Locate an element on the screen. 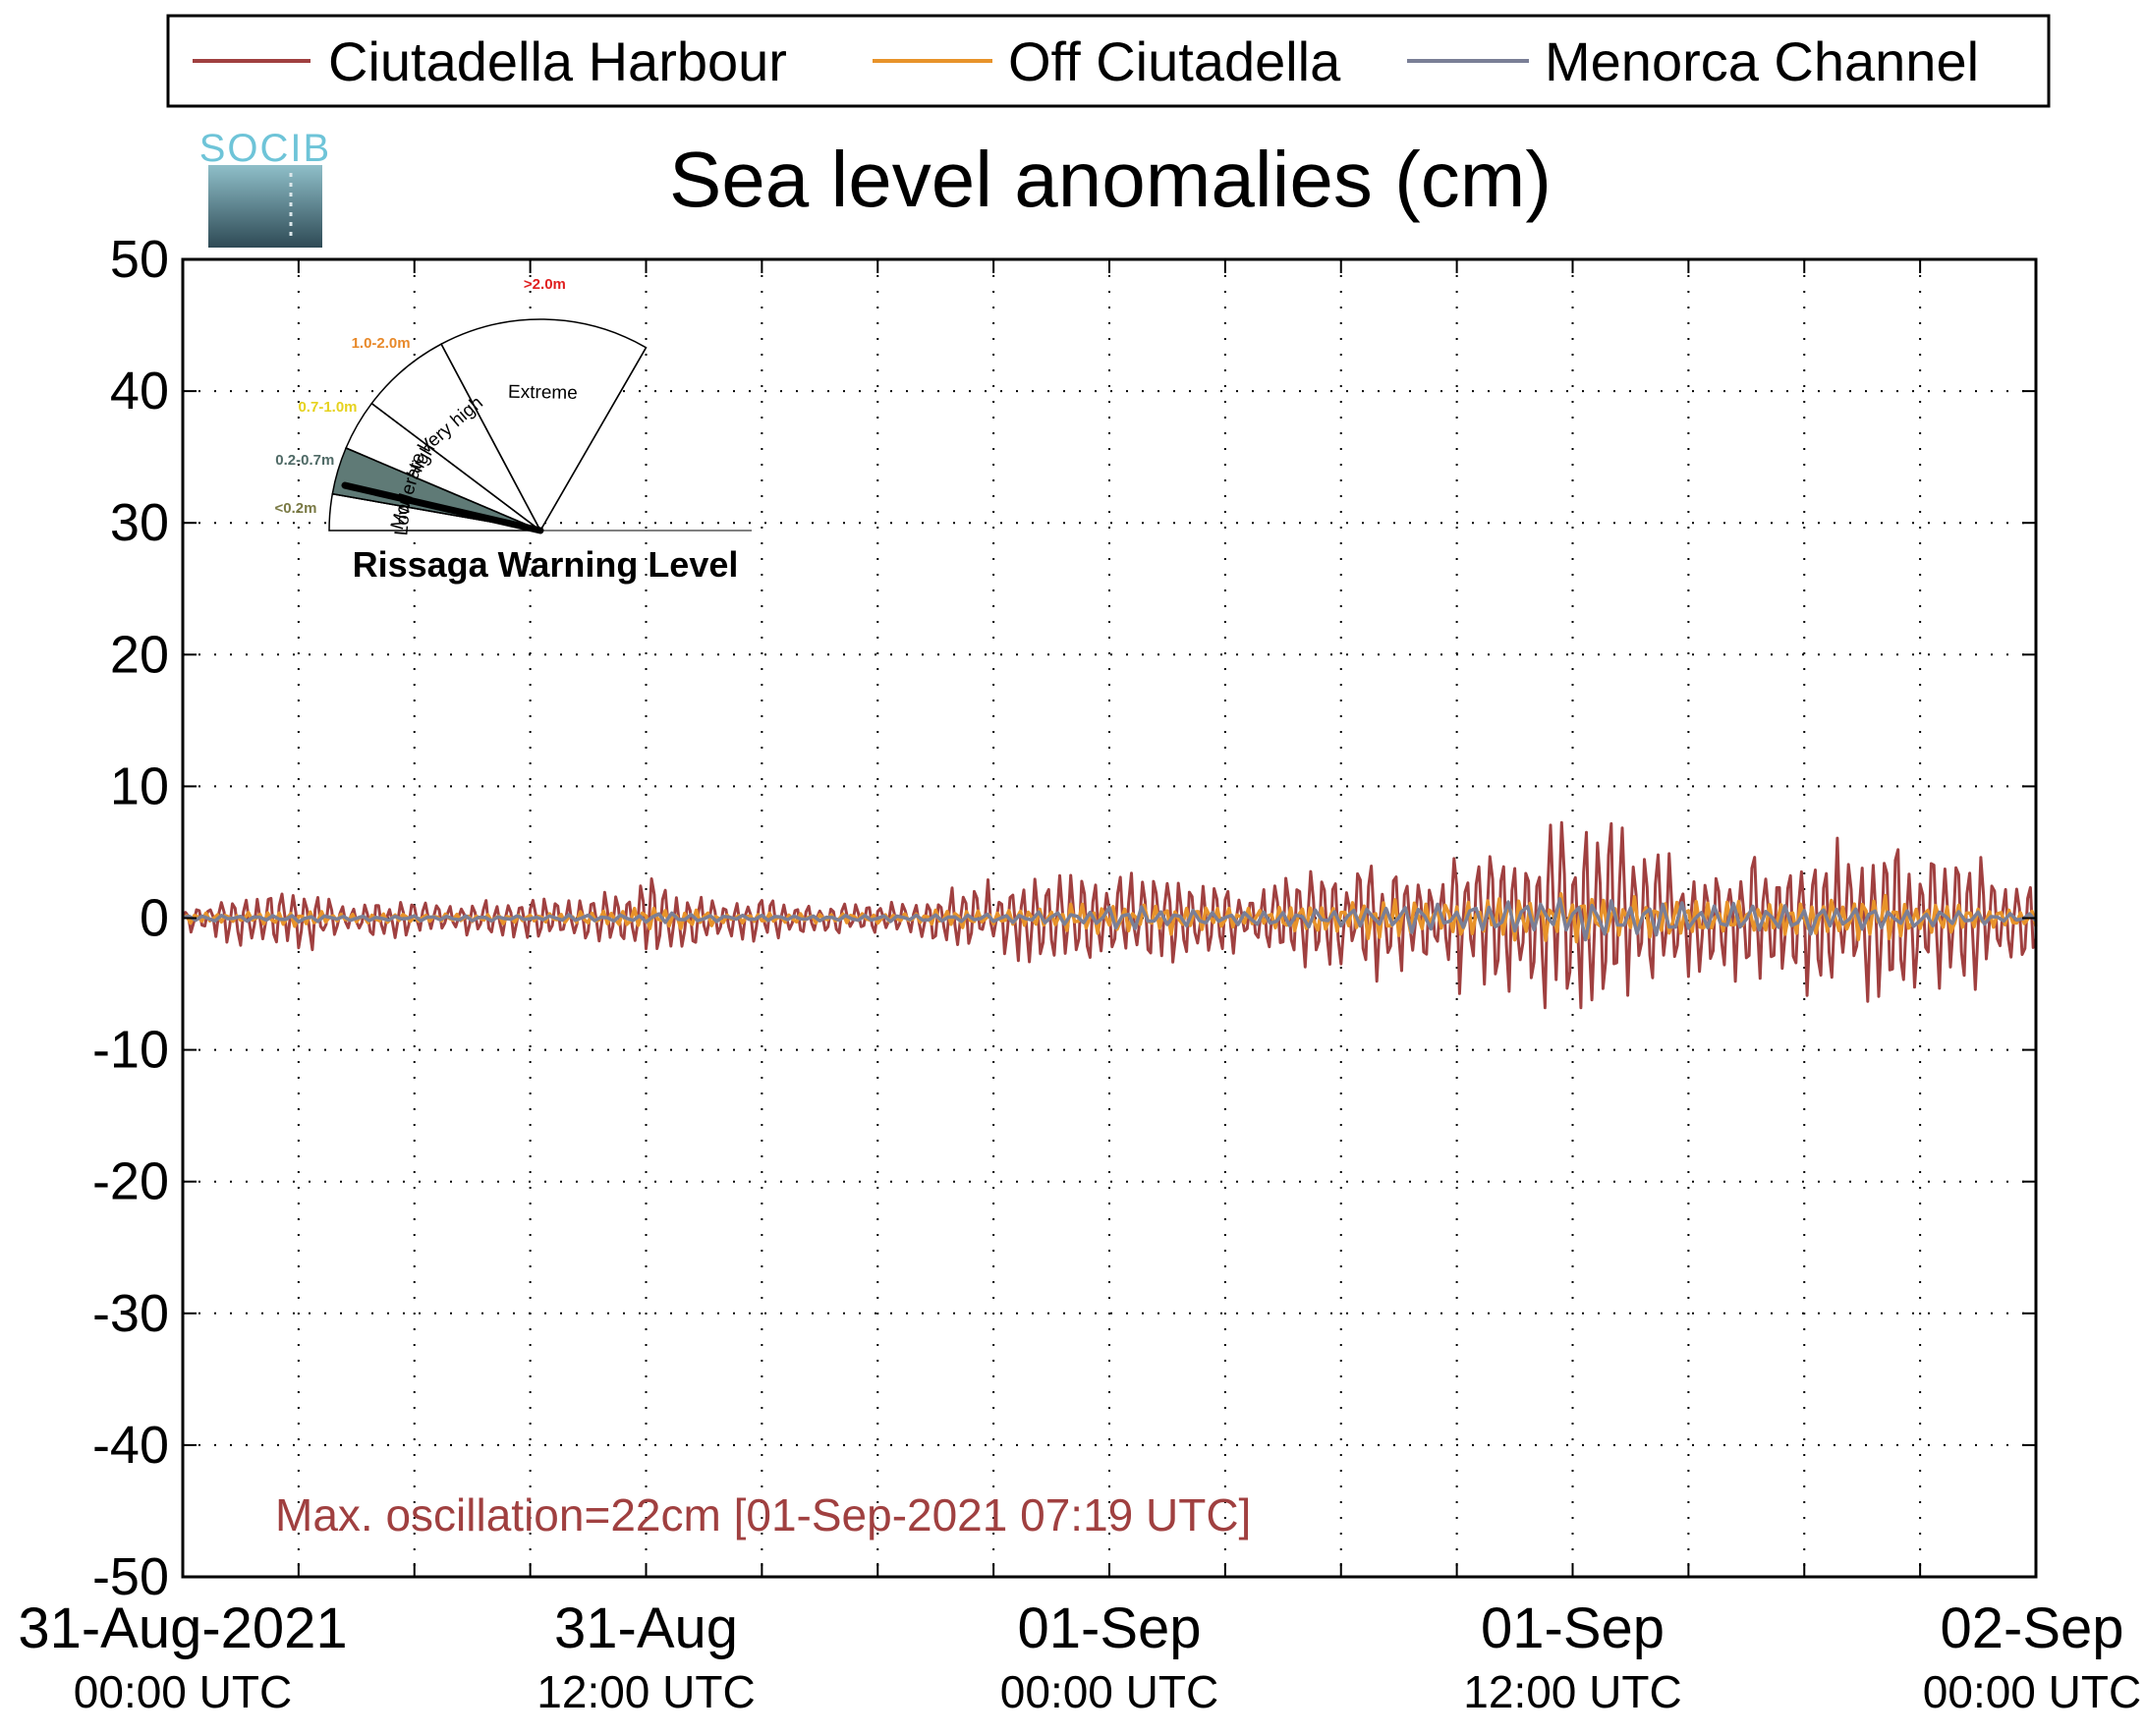 Image resolution: width=2145 pixels, height=1736 pixels. series-group is located at coordinates (1109, 915).